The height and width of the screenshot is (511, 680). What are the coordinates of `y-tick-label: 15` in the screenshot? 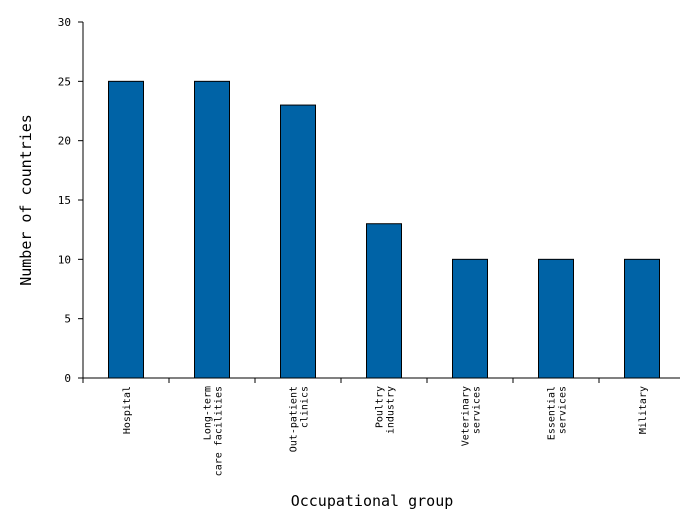 It's located at (64, 200).